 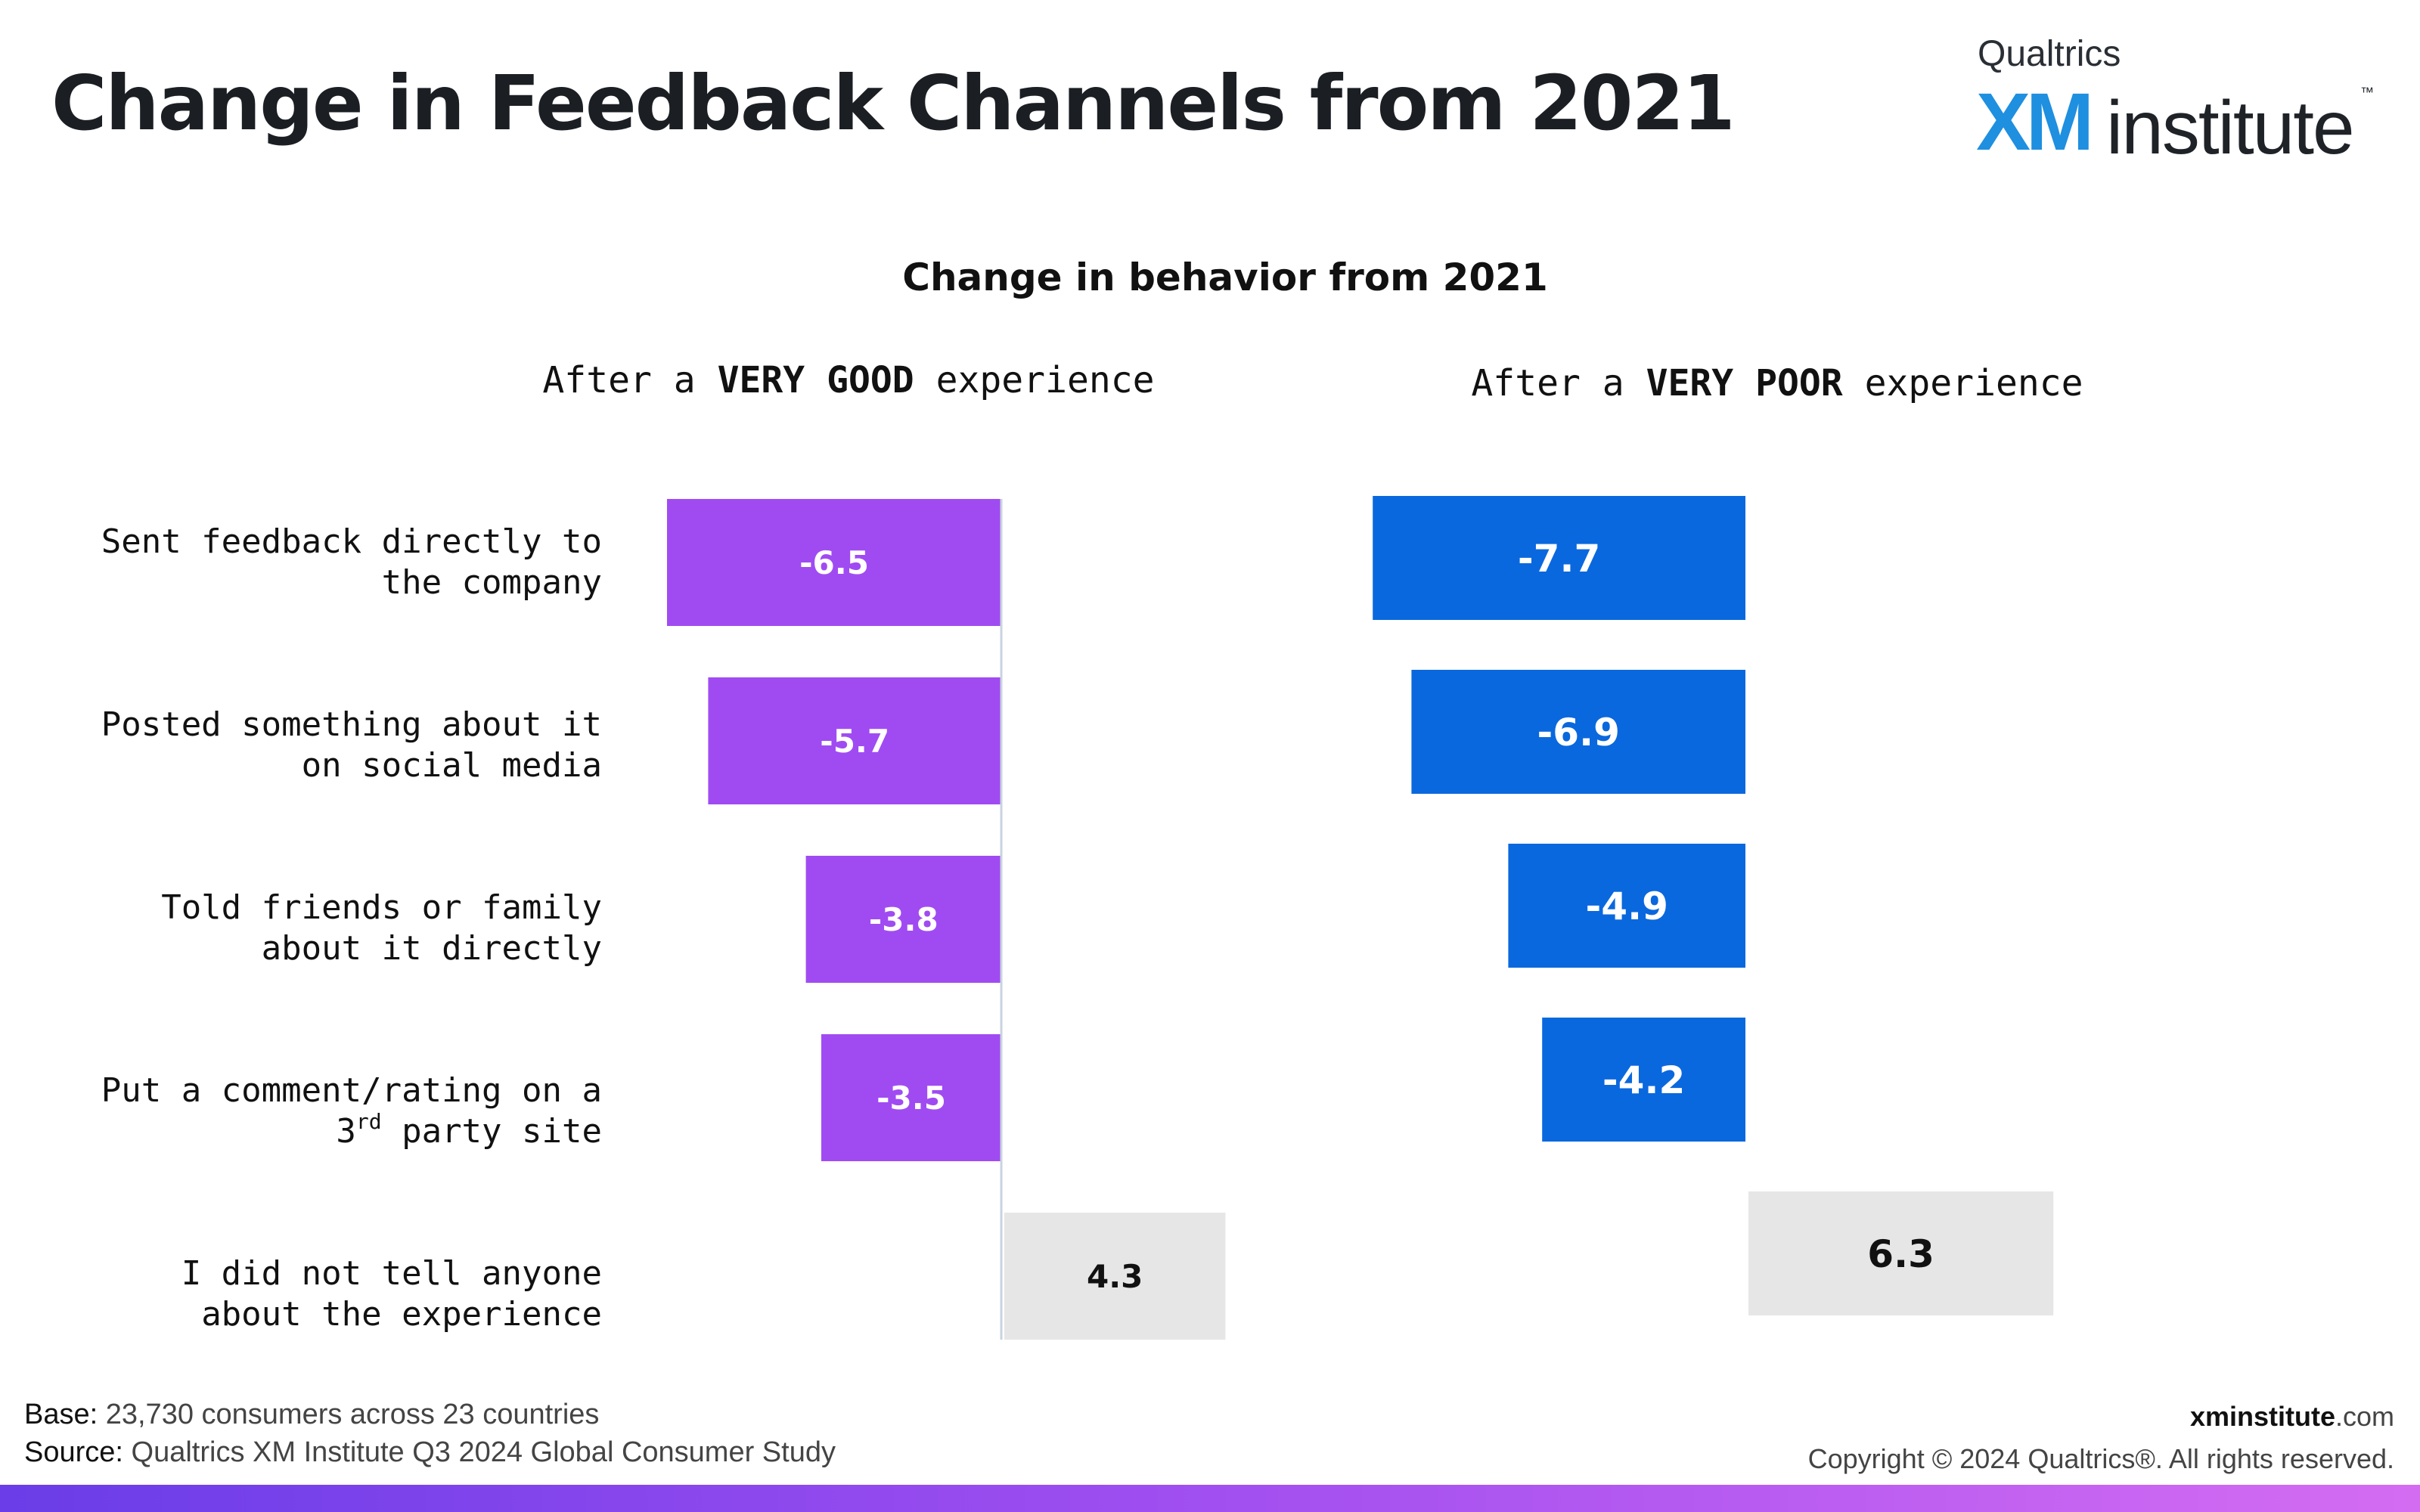 I want to click on panel-0-bars: -6.5 -5.7 -3.8 -3.5 4.3, so click(x=946, y=919).